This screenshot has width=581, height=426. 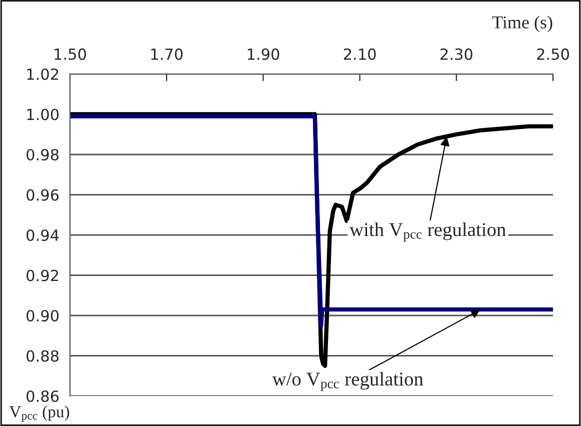 I want to click on x-tick-label: 2.10, so click(x=360, y=54).